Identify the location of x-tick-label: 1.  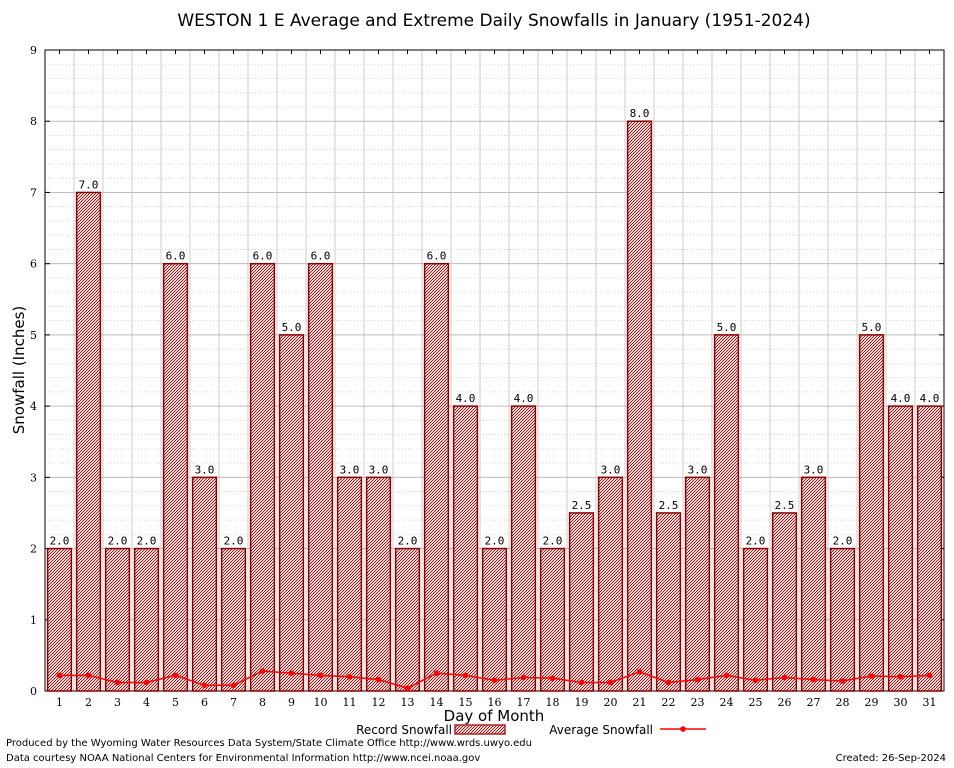
(59, 702).